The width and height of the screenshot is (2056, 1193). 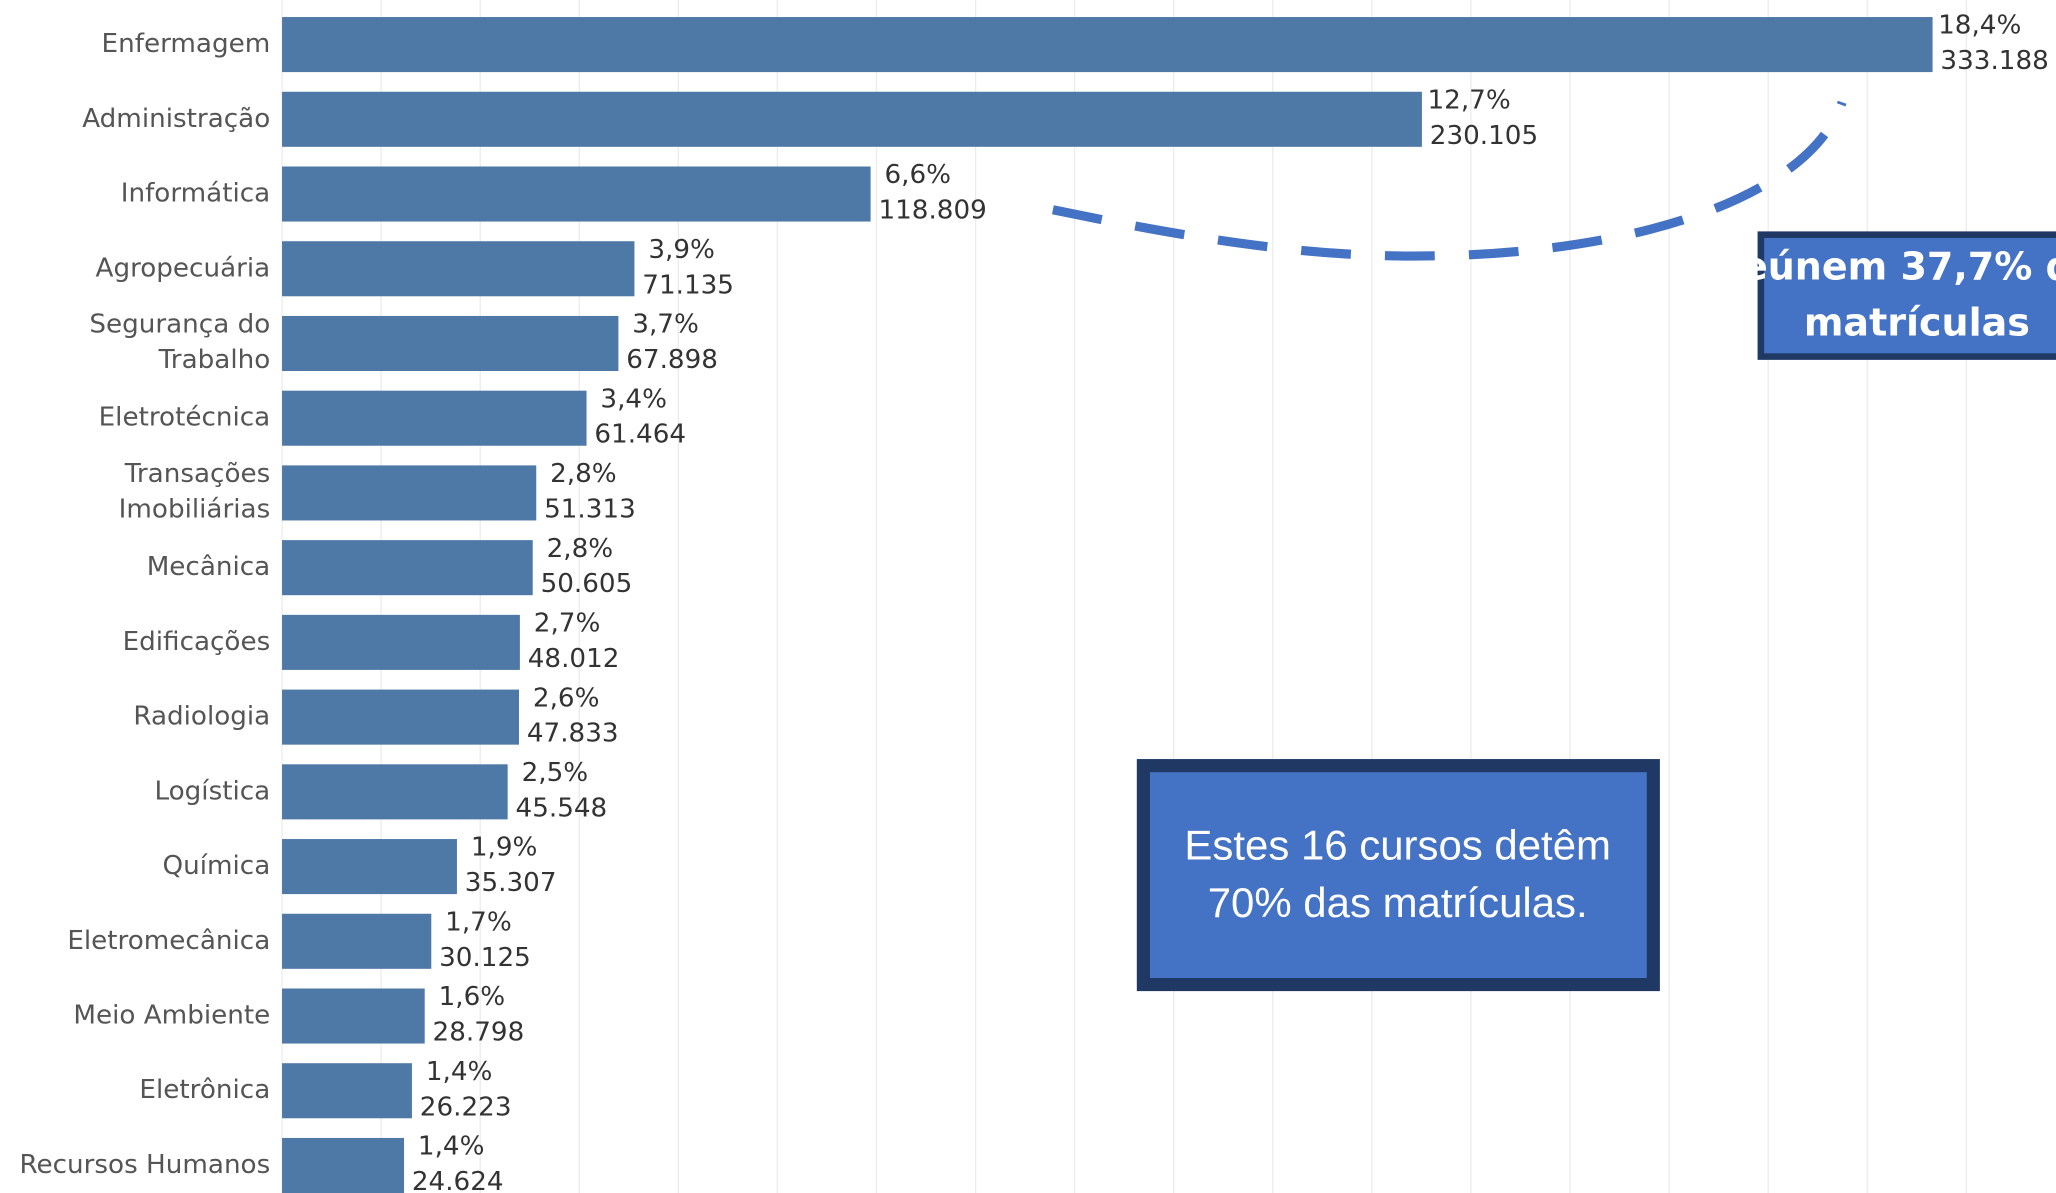 I want to click on value-label: 61.464, so click(x=640, y=435).